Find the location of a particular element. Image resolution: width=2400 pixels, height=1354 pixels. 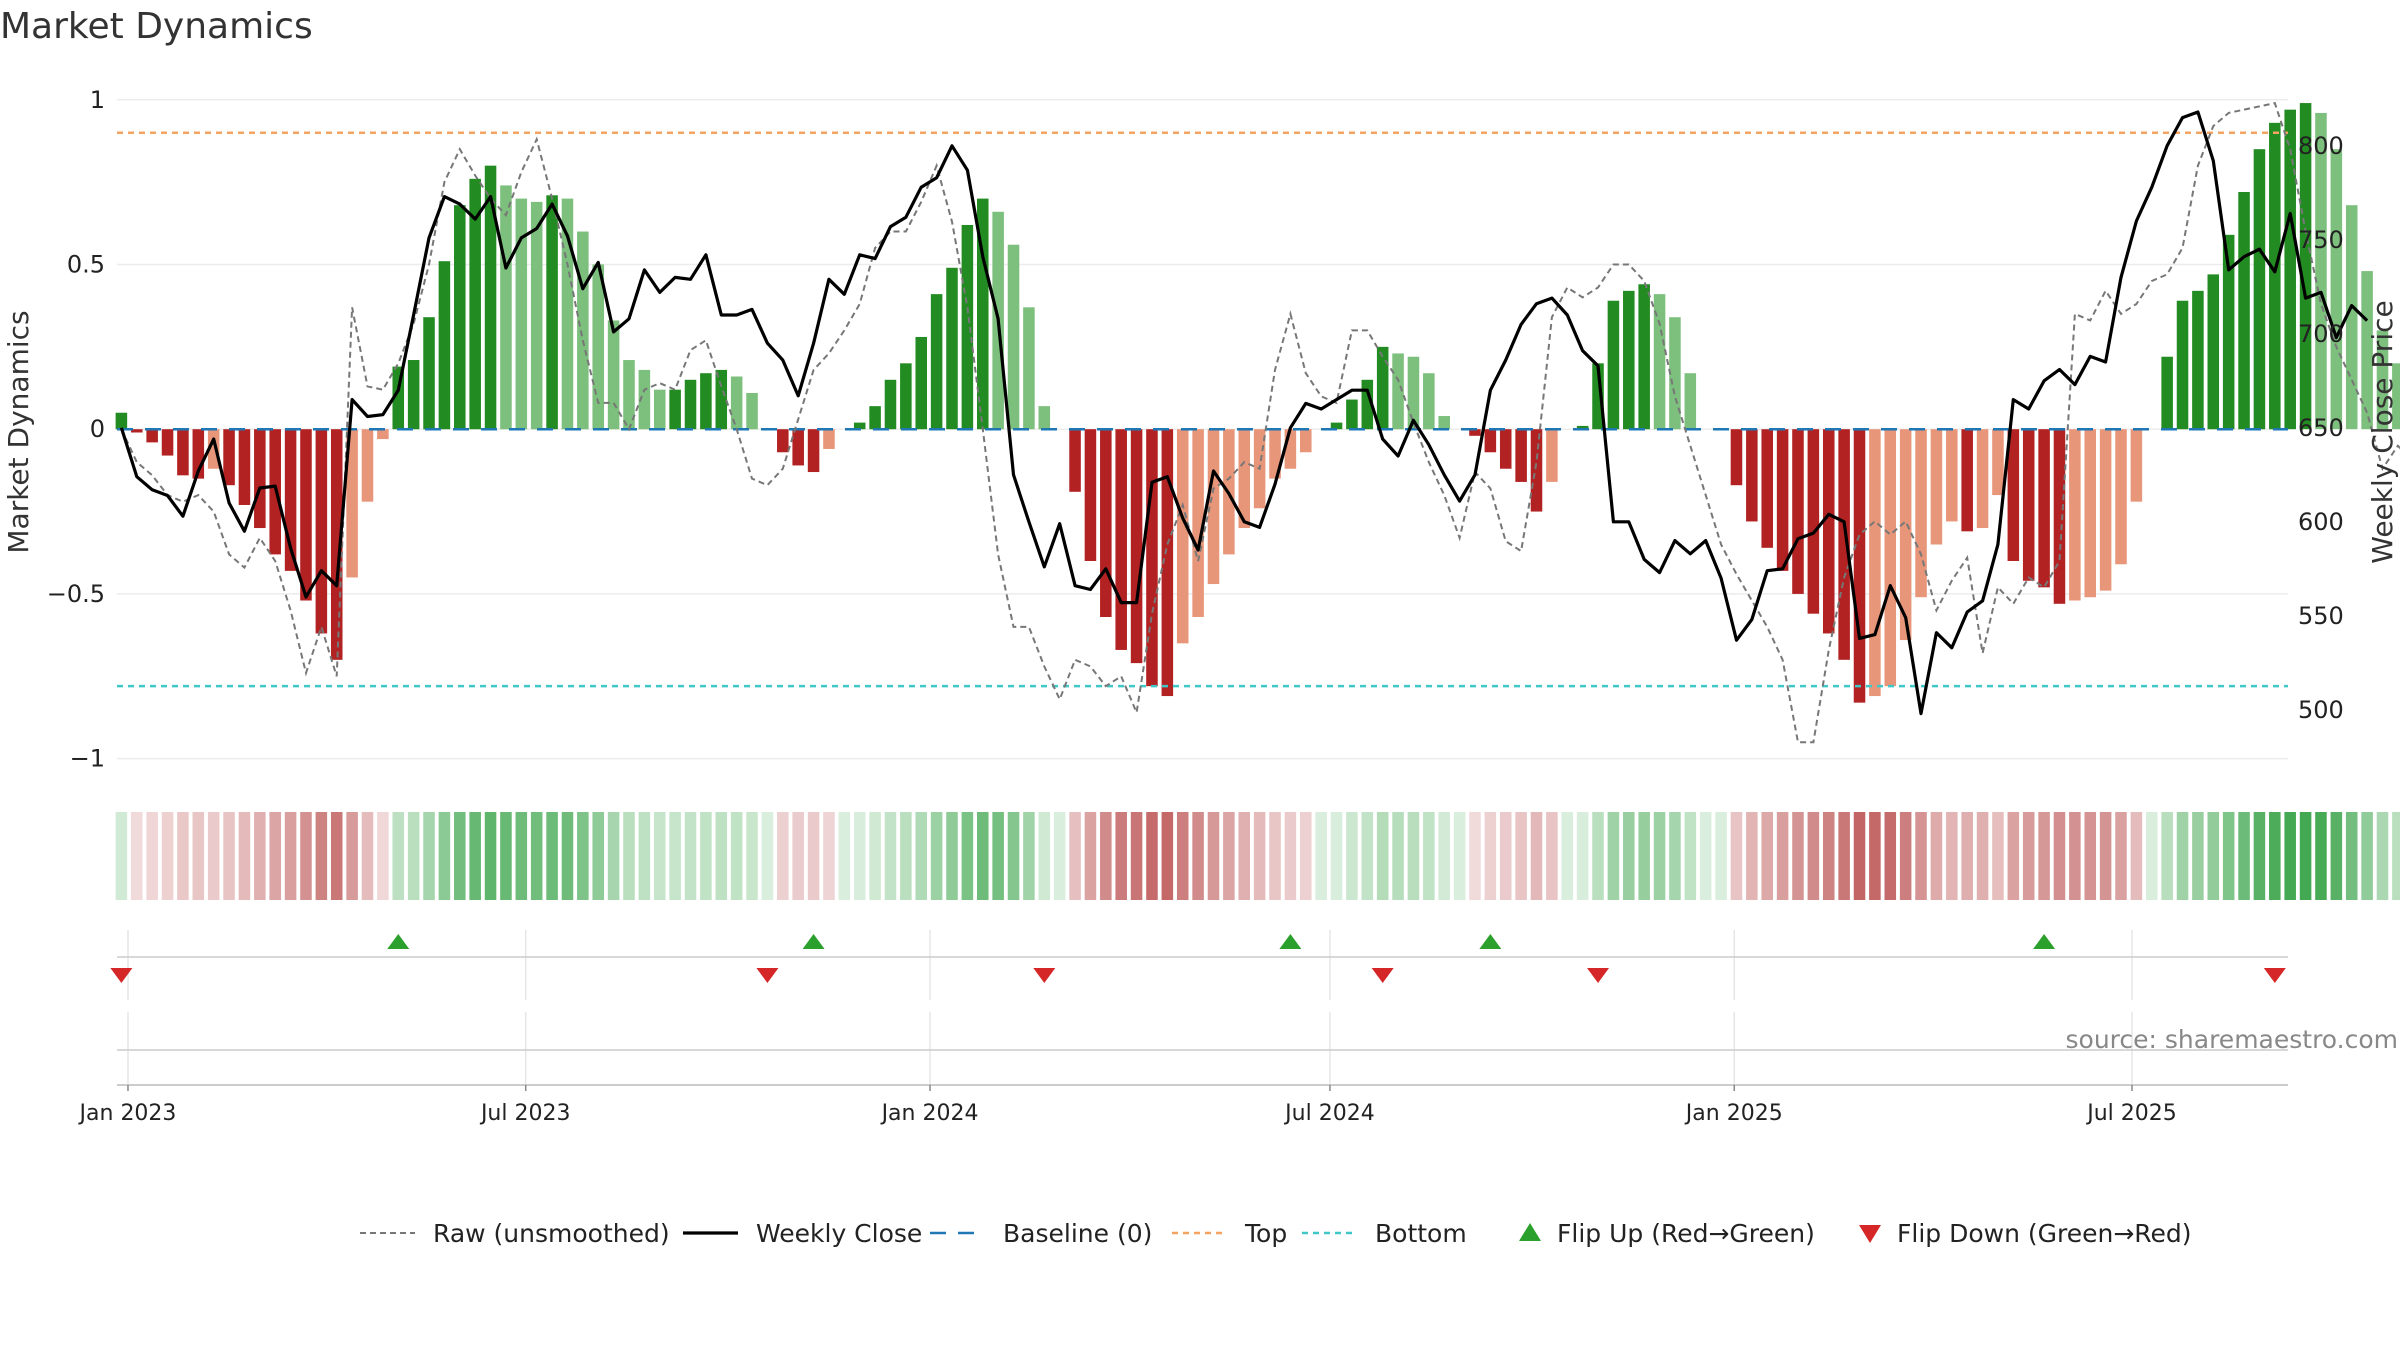

y-right-tick-label: 650 is located at coordinates (2321, 428).